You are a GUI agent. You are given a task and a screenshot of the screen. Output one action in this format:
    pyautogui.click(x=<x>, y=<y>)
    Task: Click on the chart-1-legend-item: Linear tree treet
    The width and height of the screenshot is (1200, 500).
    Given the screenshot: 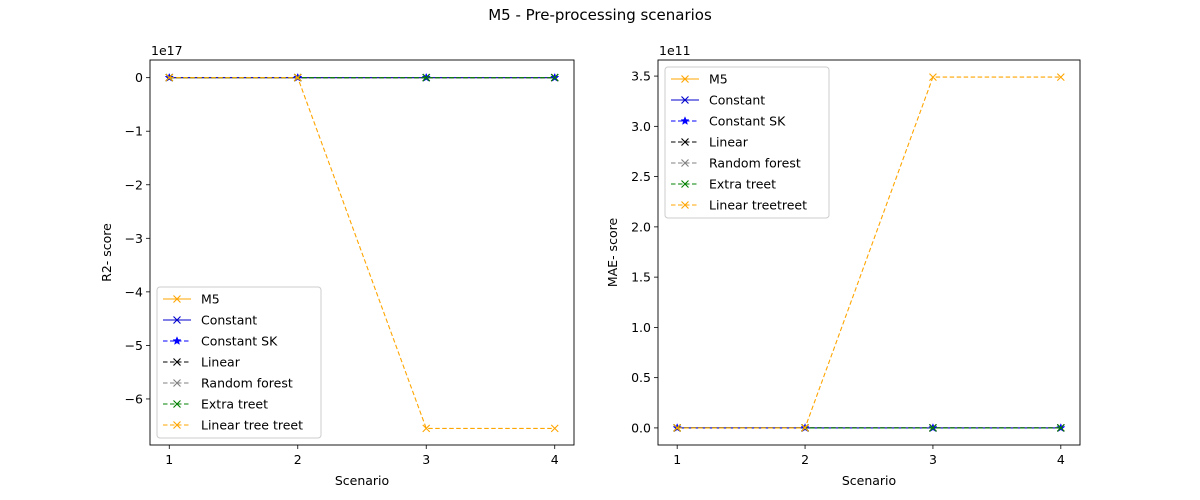 What is the action you would take?
    pyautogui.click(x=233, y=425)
    